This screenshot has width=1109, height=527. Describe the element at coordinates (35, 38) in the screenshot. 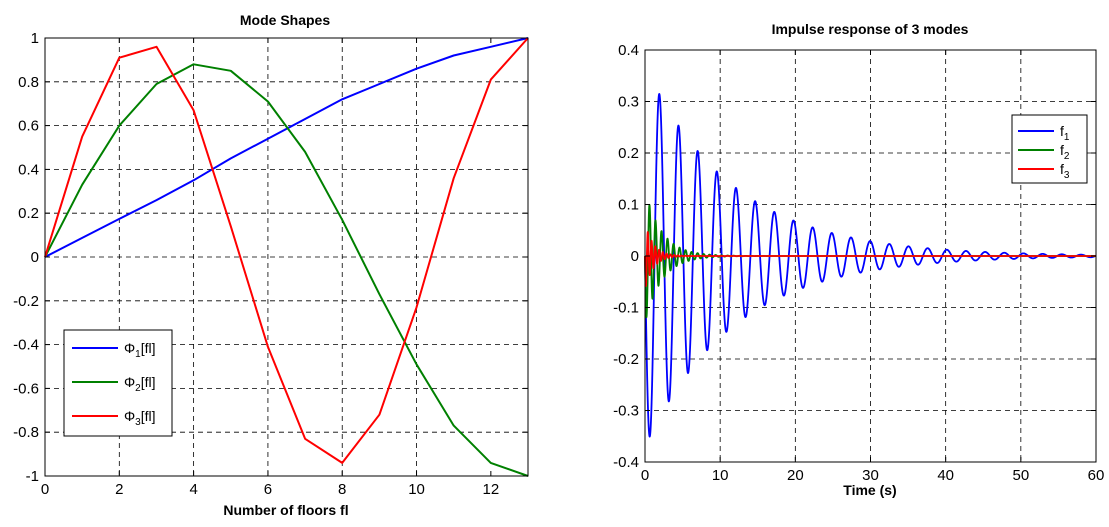

I see `y-tick-label: 1` at that location.